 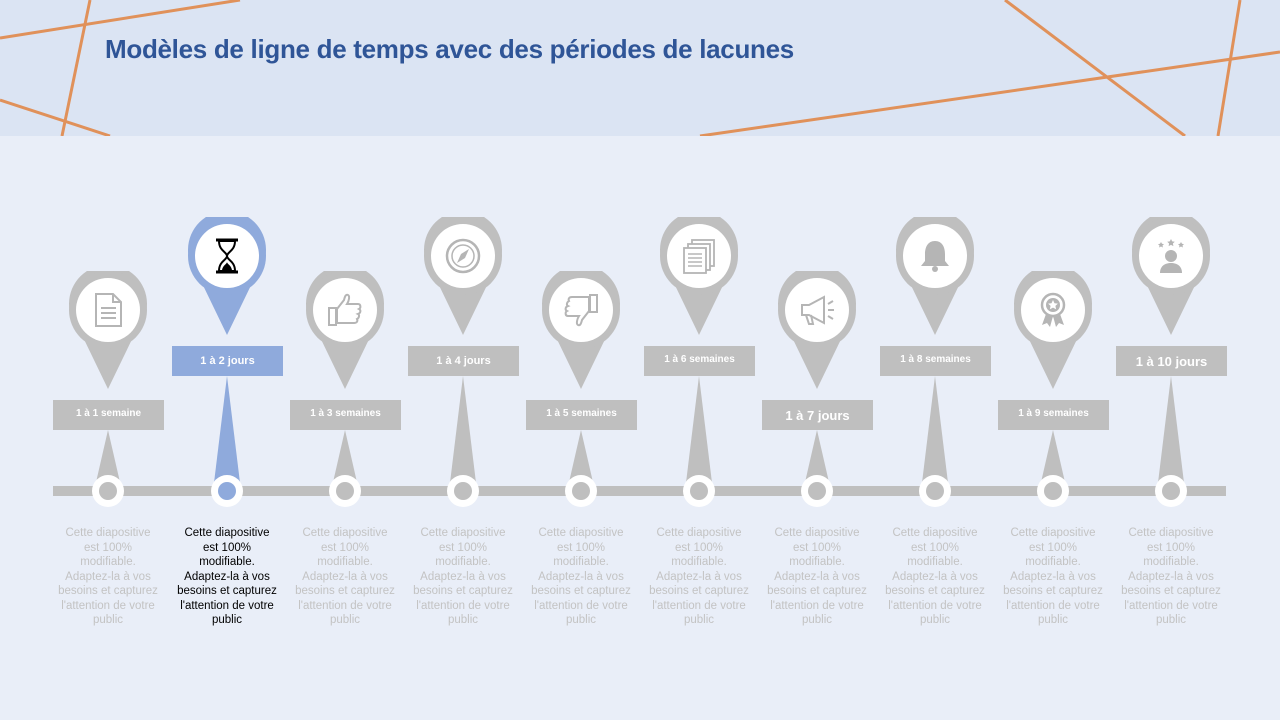 I want to click on period-label: 1 à 3 semaines, so click(x=345, y=415).